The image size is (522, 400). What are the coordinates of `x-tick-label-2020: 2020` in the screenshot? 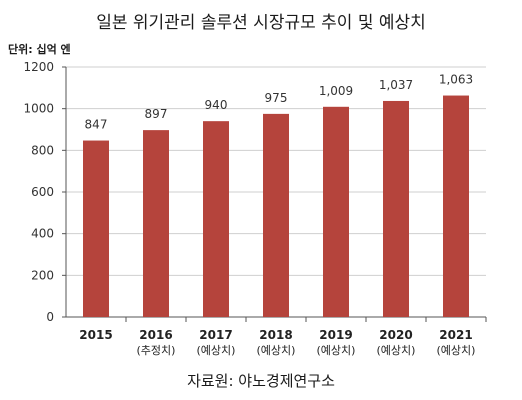 It's located at (395, 335).